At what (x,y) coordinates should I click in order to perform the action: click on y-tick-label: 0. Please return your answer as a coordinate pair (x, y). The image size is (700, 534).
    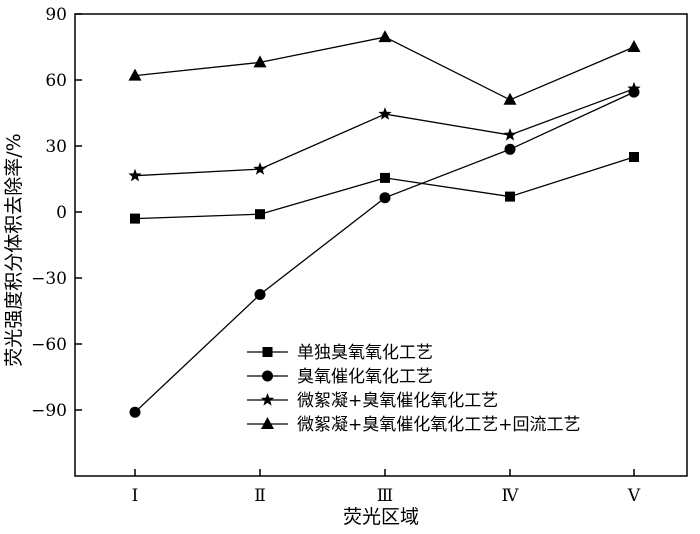
    Looking at the image, I should click on (61, 213).